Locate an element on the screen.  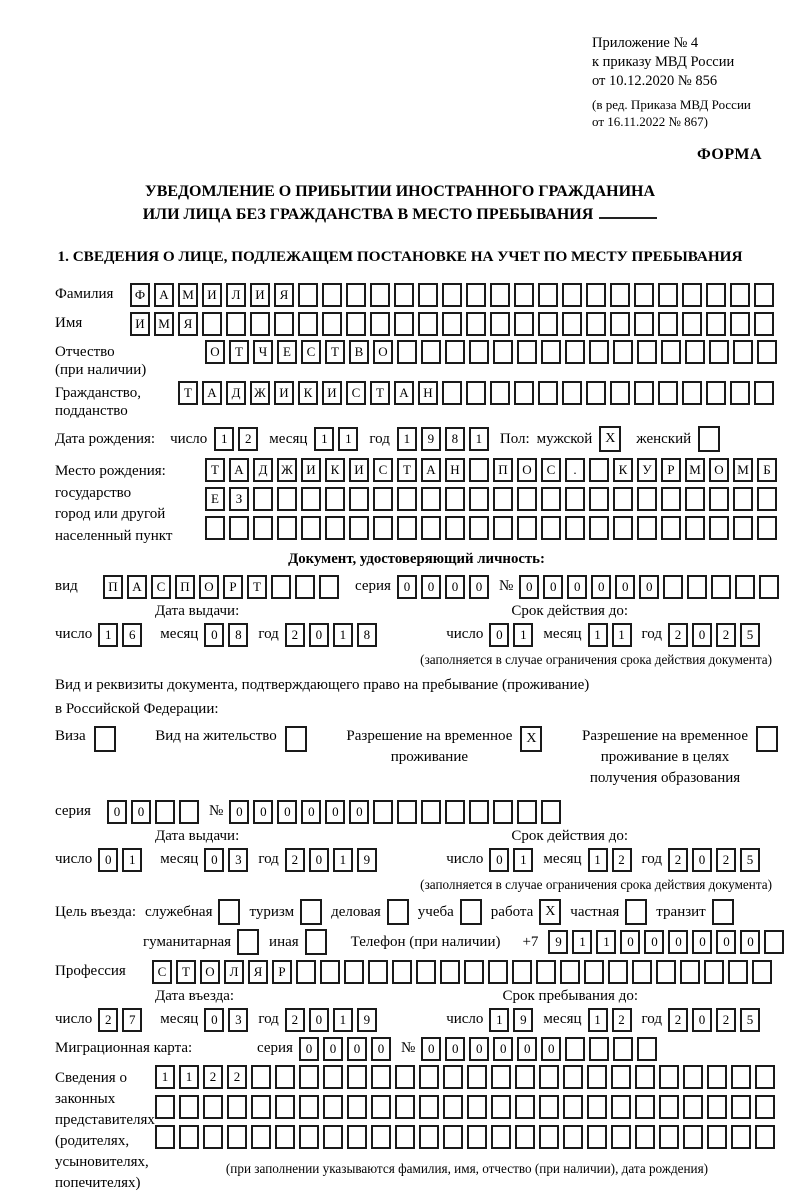
representatives-row3 is located at coordinates (467, 1137).